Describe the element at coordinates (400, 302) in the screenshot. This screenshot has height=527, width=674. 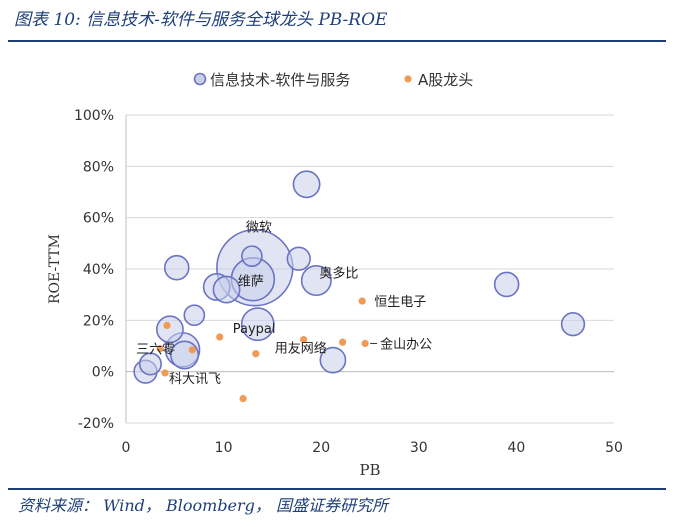
I see `data-label: 恒生电子` at that location.